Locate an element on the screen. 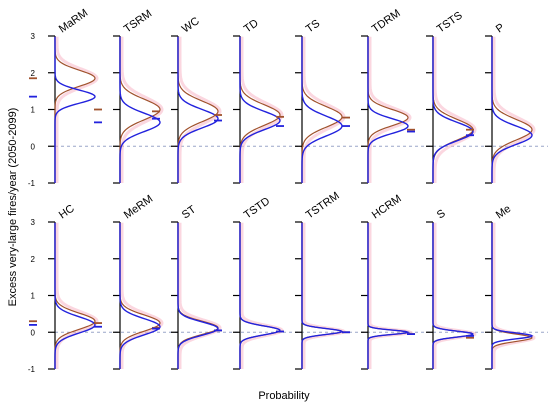  x-axis-title: Probability is located at coordinates (284, 396).